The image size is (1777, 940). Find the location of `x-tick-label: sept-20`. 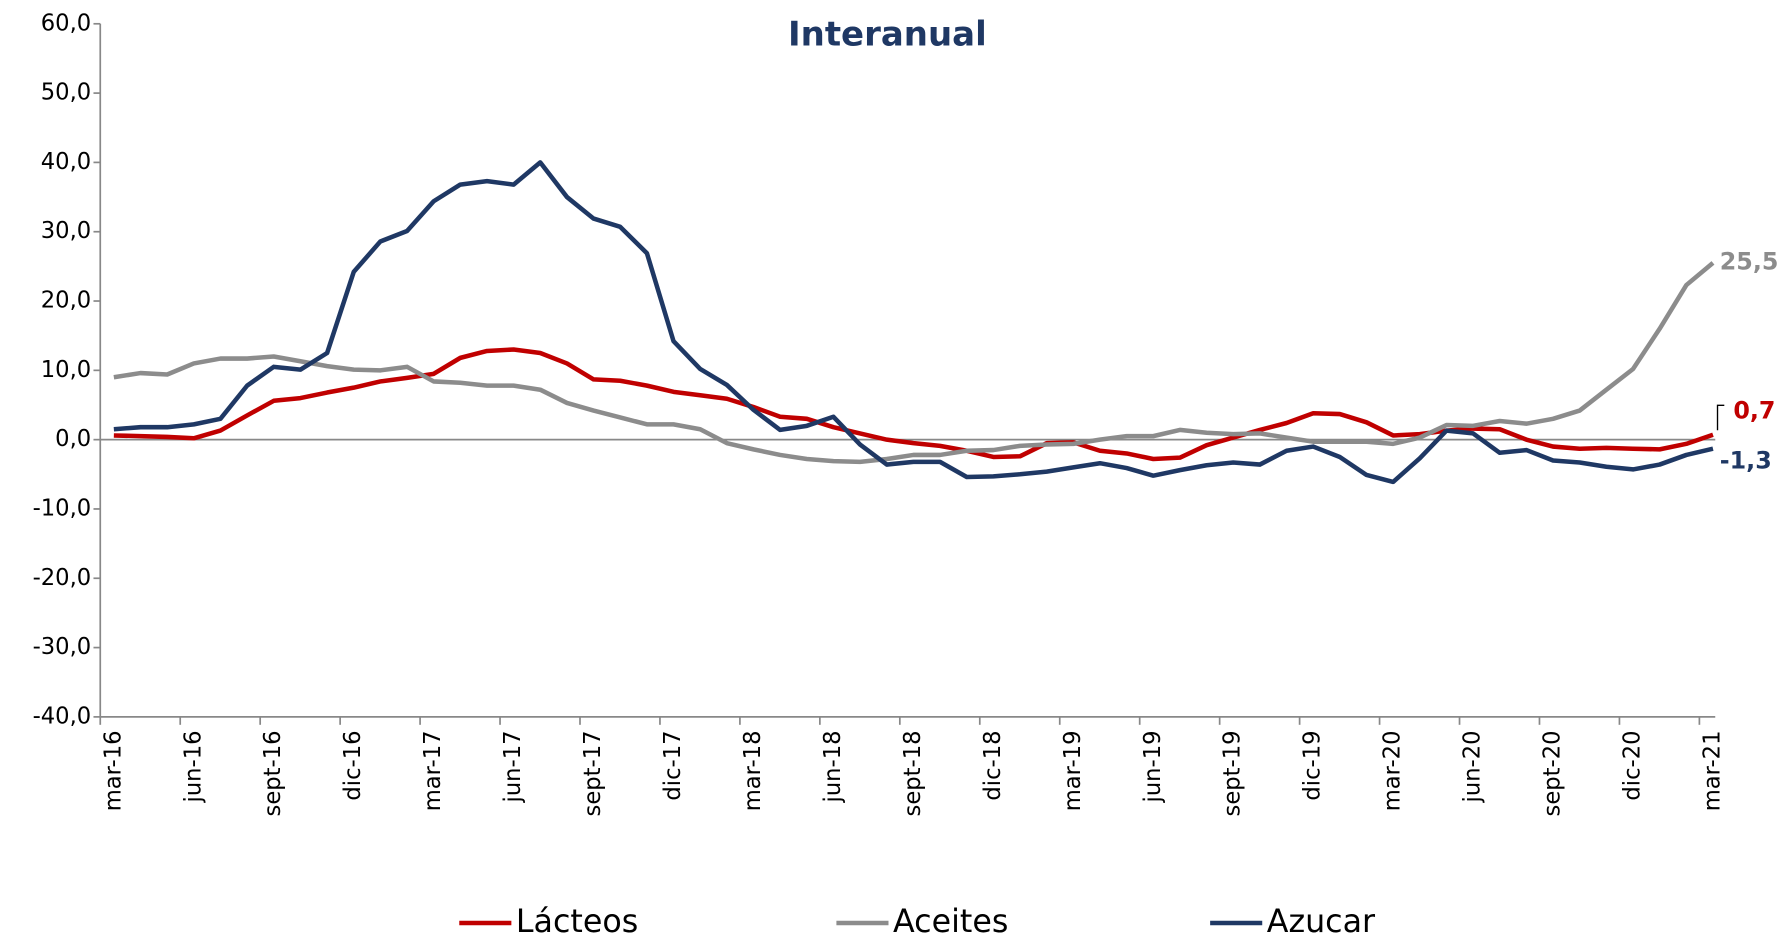

x-tick-label: sept-20 is located at coordinates (1553, 773).